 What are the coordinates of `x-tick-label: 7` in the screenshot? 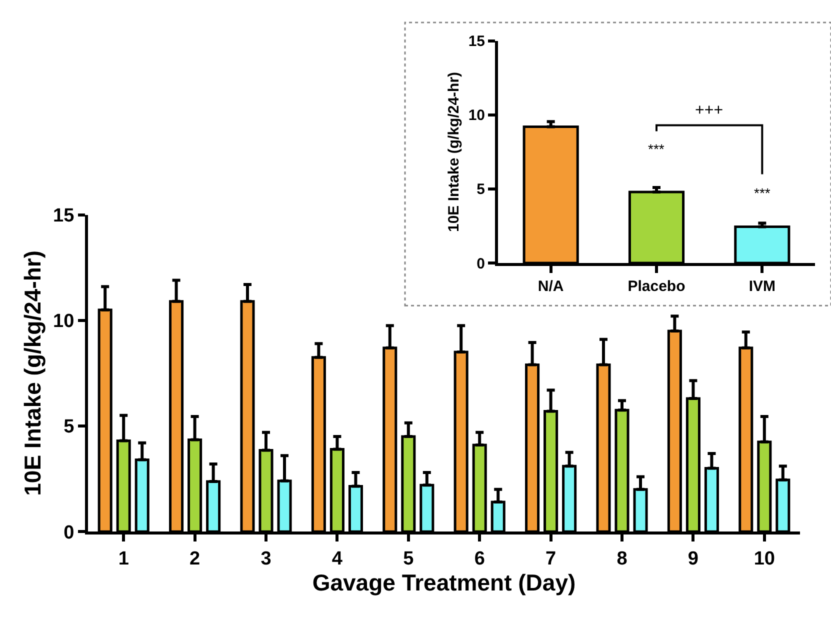 It's located at (551, 559).